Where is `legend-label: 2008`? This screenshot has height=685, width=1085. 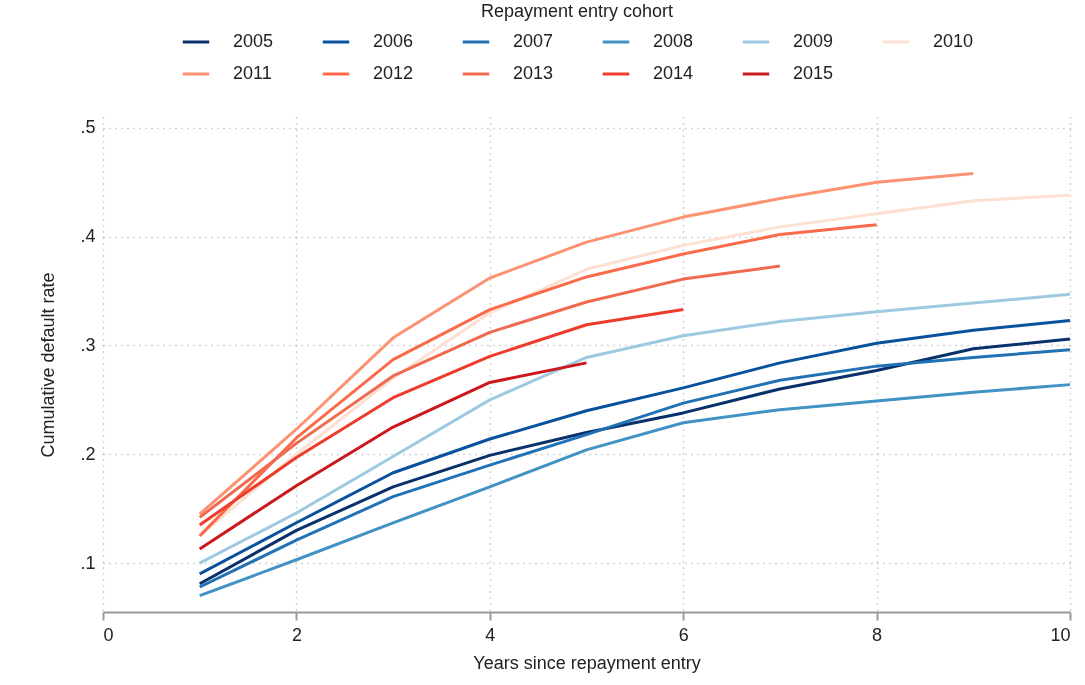 legend-label: 2008 is located at coordinates (673, 41).